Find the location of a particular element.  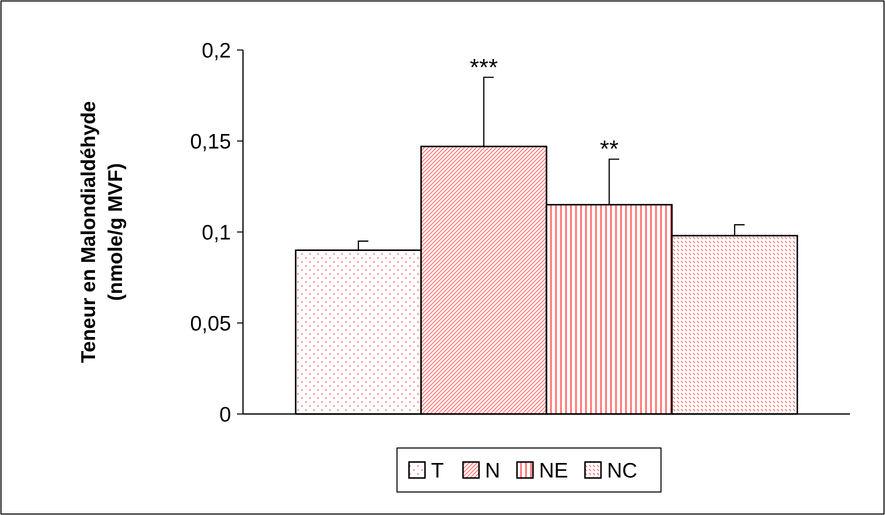

y-tick-label: 0,05 is located at coordinates (210, 324).